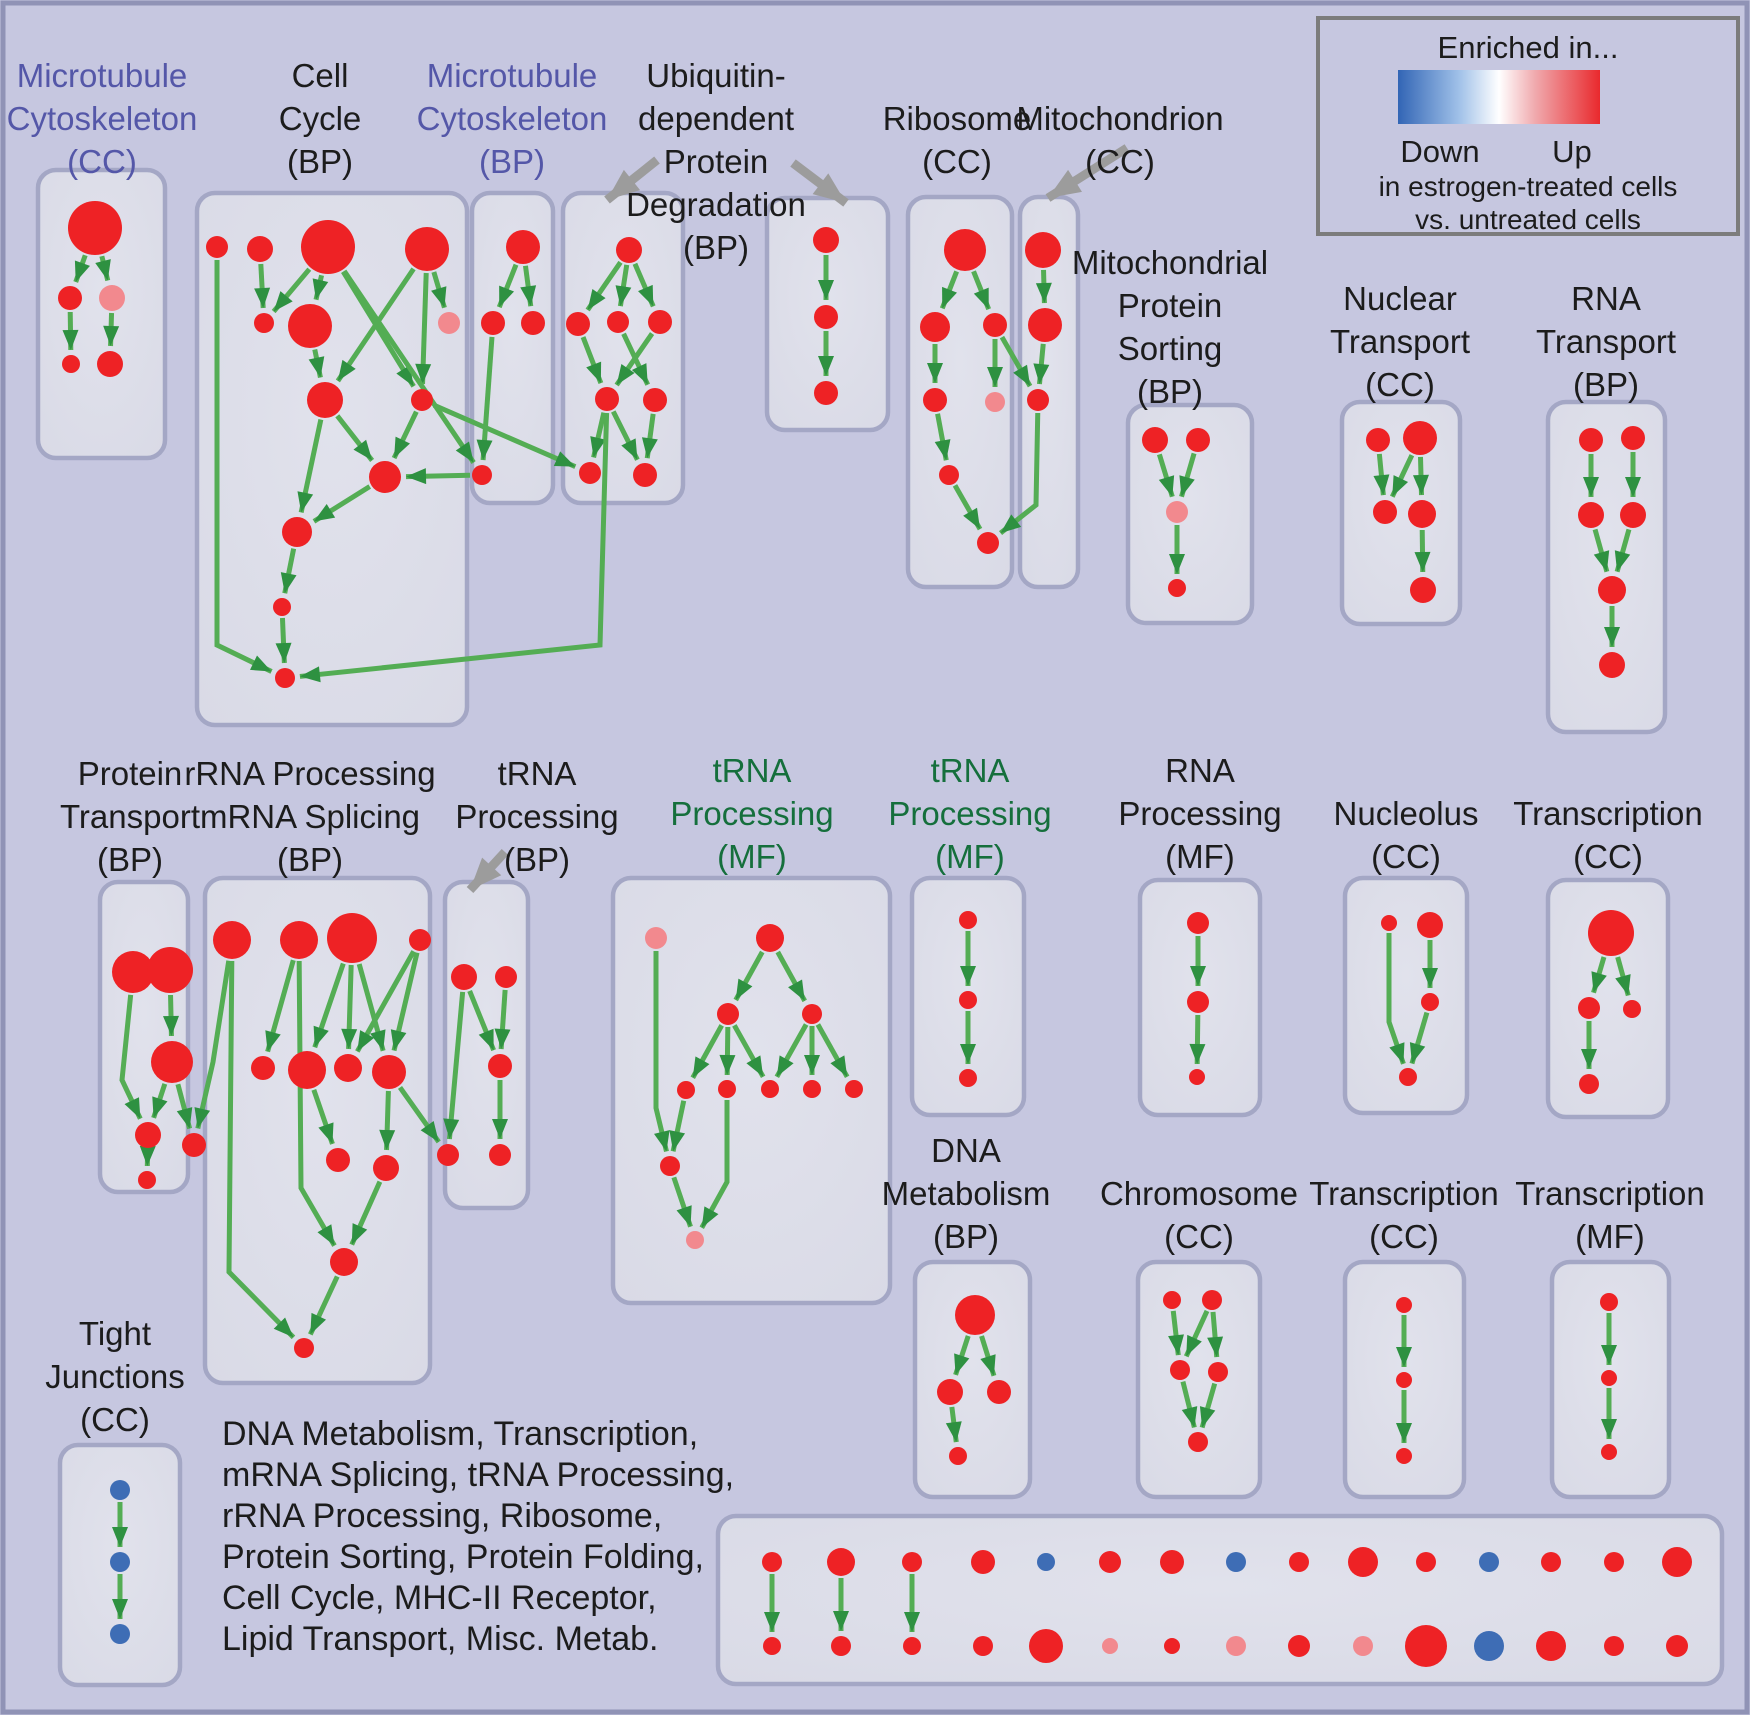 The image size is (1750, 1715). What do you see at coordinates (1404, 1193) in the screenshot?
I see `group-label-line: Transcription` at bounding box center [1404, 1193].